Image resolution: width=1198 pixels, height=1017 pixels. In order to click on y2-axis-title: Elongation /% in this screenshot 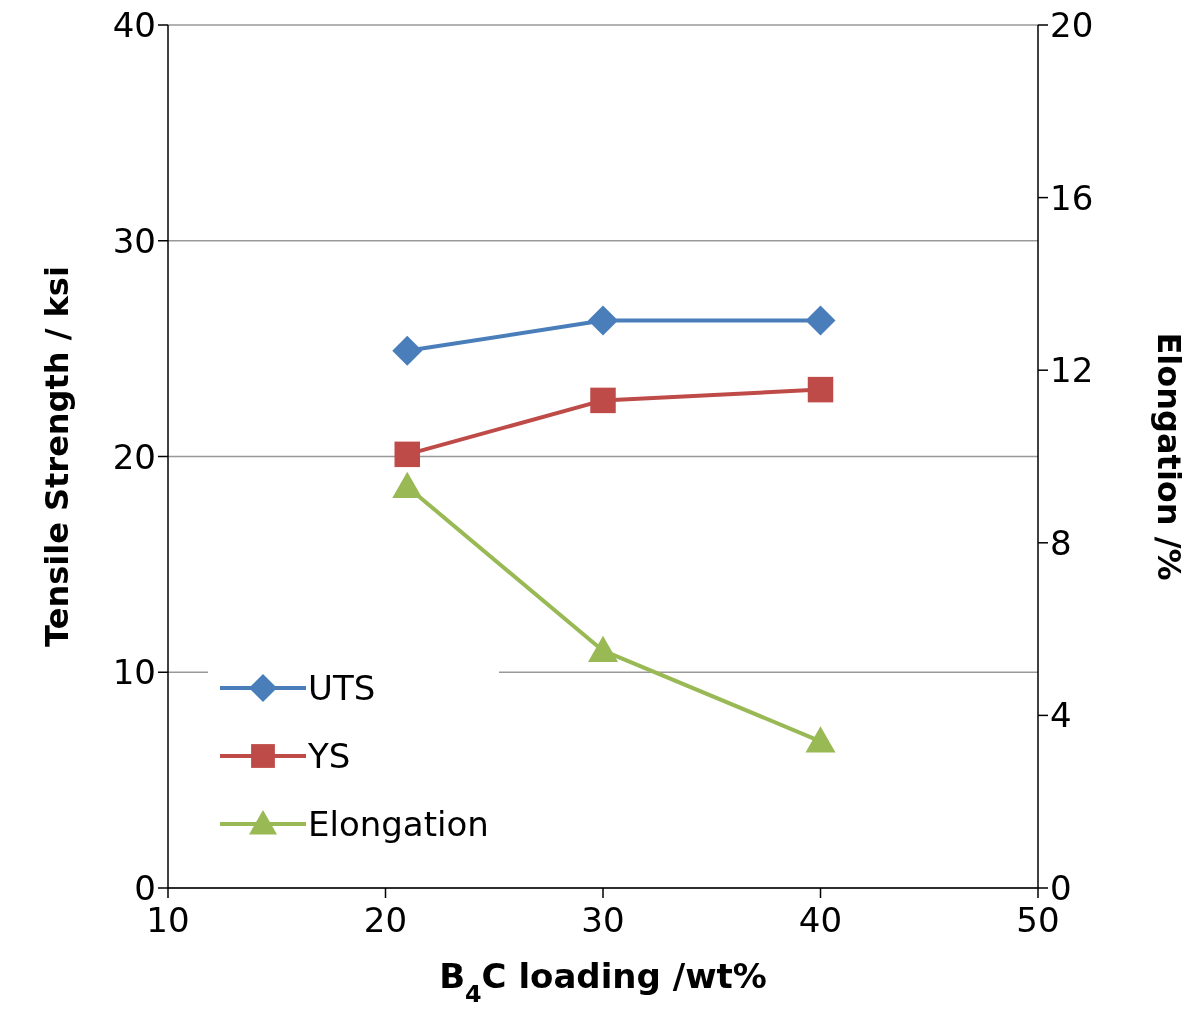, I will do `click(1169, 456)`.